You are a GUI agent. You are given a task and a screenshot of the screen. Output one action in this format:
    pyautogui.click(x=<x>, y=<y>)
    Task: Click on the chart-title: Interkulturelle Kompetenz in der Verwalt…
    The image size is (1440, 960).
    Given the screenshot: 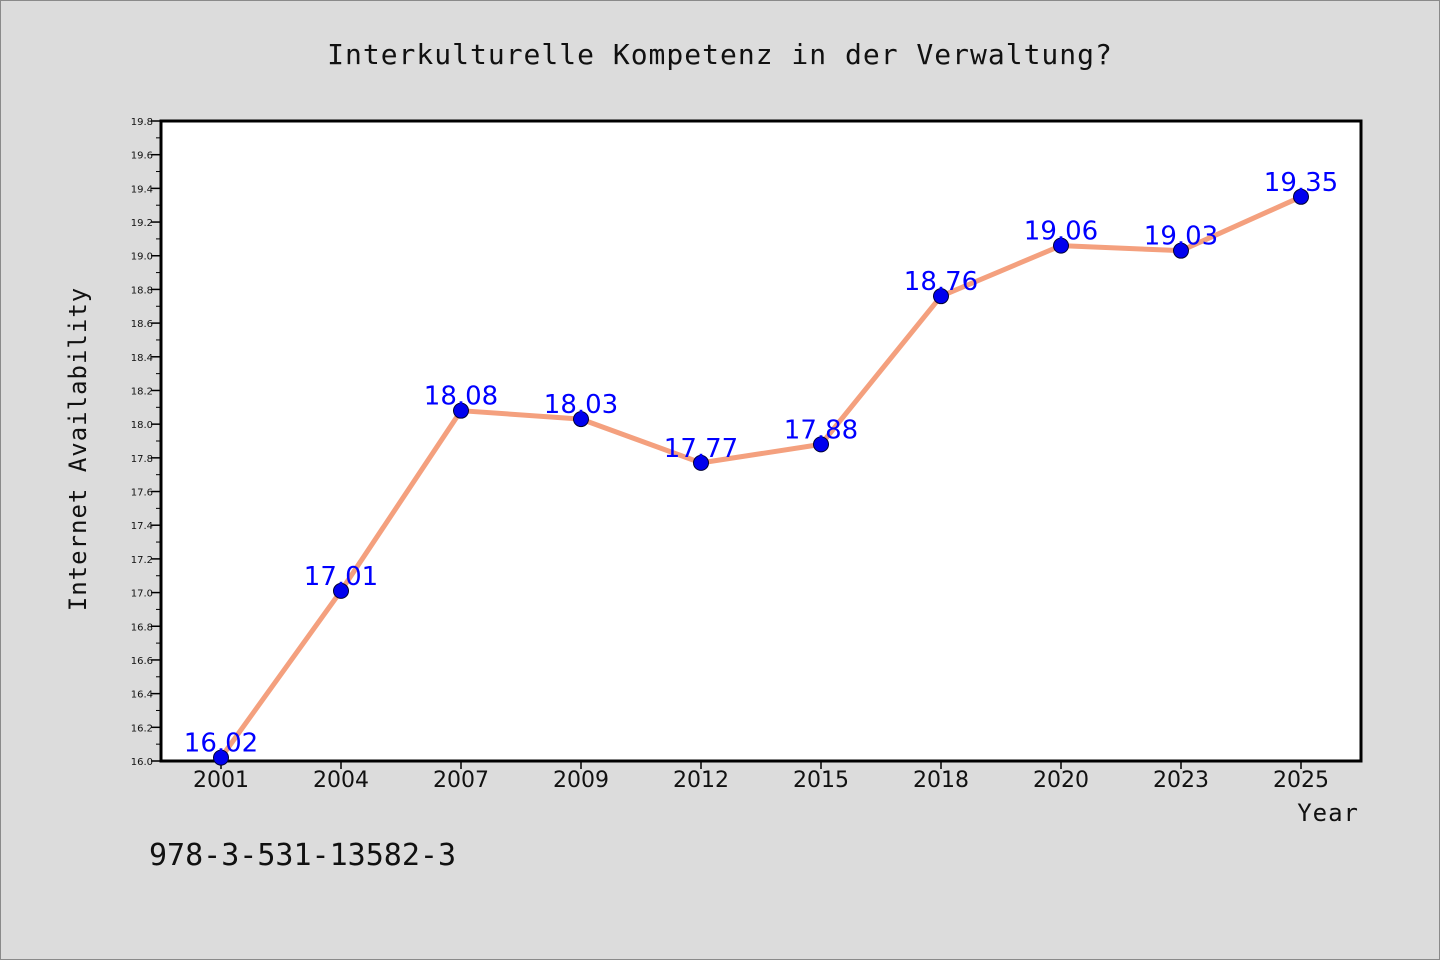 What is the action you would take?
    pyautogui.click(x=720, y=54)
    